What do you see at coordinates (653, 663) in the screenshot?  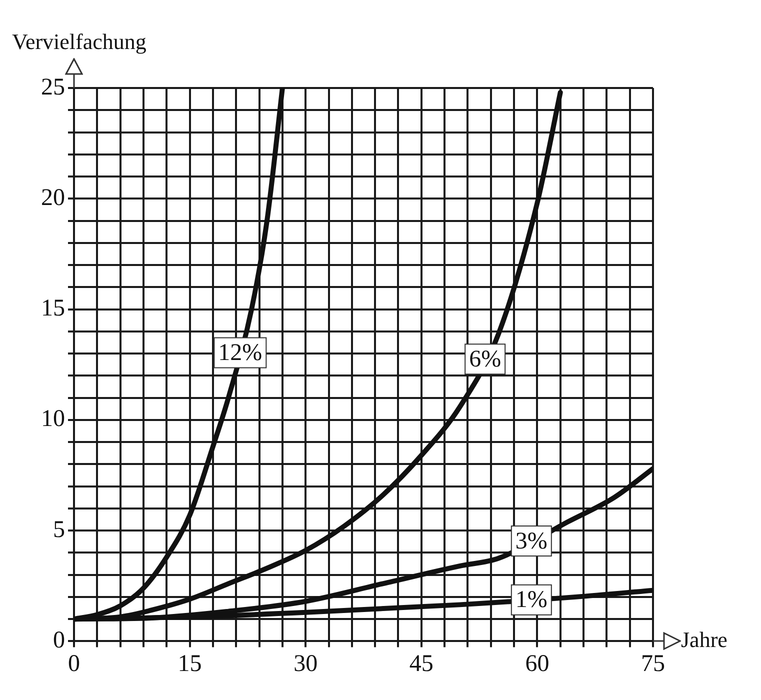 I see `x-tick-label: 75` at bounding box center [653, 663].